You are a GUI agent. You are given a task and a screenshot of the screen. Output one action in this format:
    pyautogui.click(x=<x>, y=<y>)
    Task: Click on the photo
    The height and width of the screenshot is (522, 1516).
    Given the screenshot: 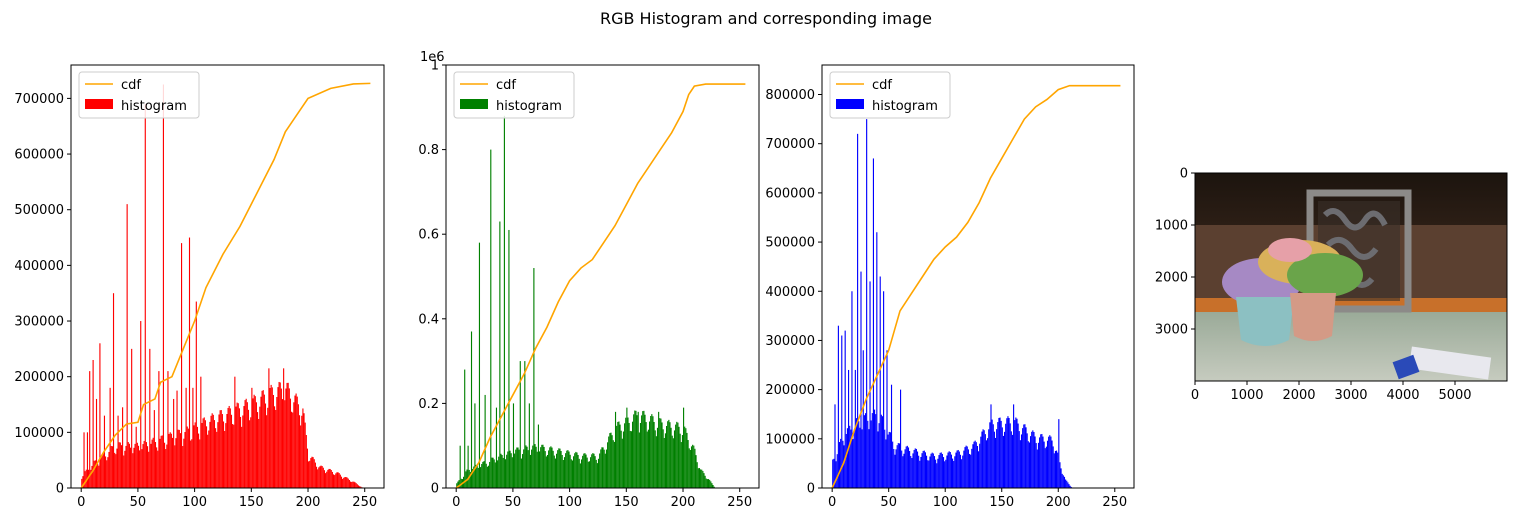 What is the action you would take?
    pyautogui.click(x=1351, y=277)
    